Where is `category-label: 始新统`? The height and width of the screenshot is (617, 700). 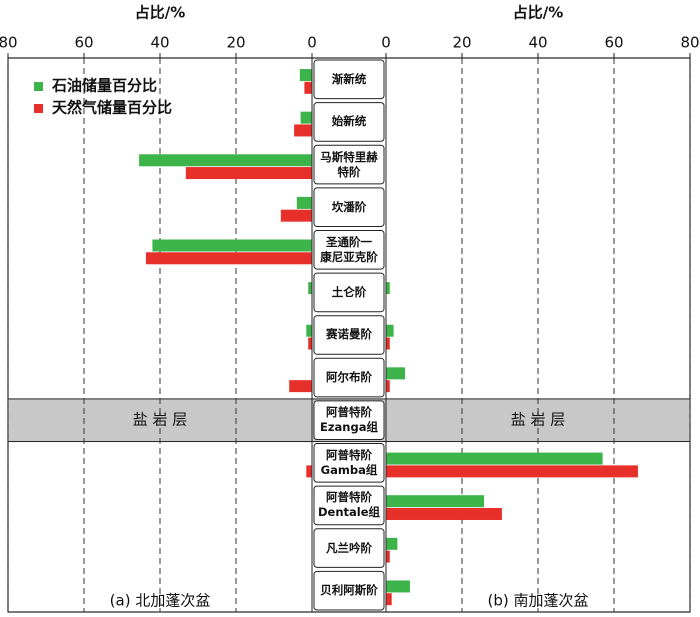 category-label: 始新统 is located at coordinates (349, 121).